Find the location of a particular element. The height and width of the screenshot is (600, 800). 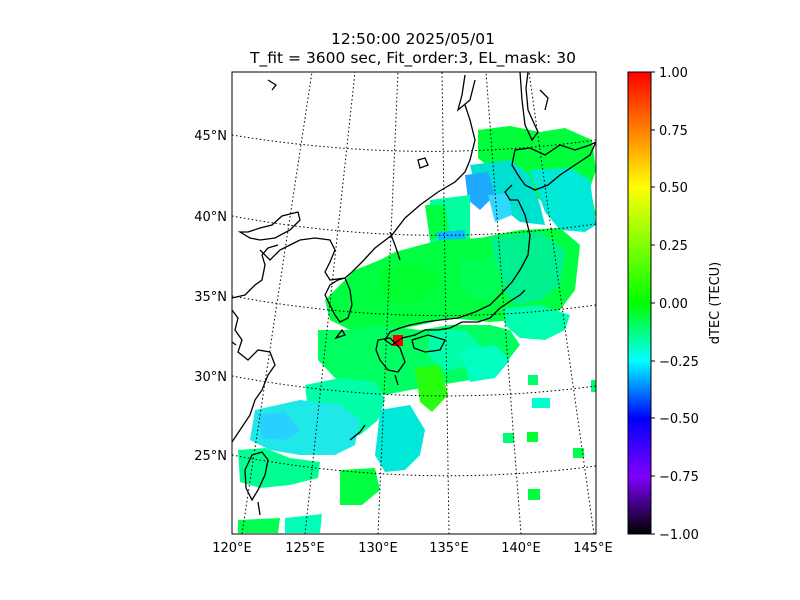

lon-label: 125°E is located at coordinates (305, 548).